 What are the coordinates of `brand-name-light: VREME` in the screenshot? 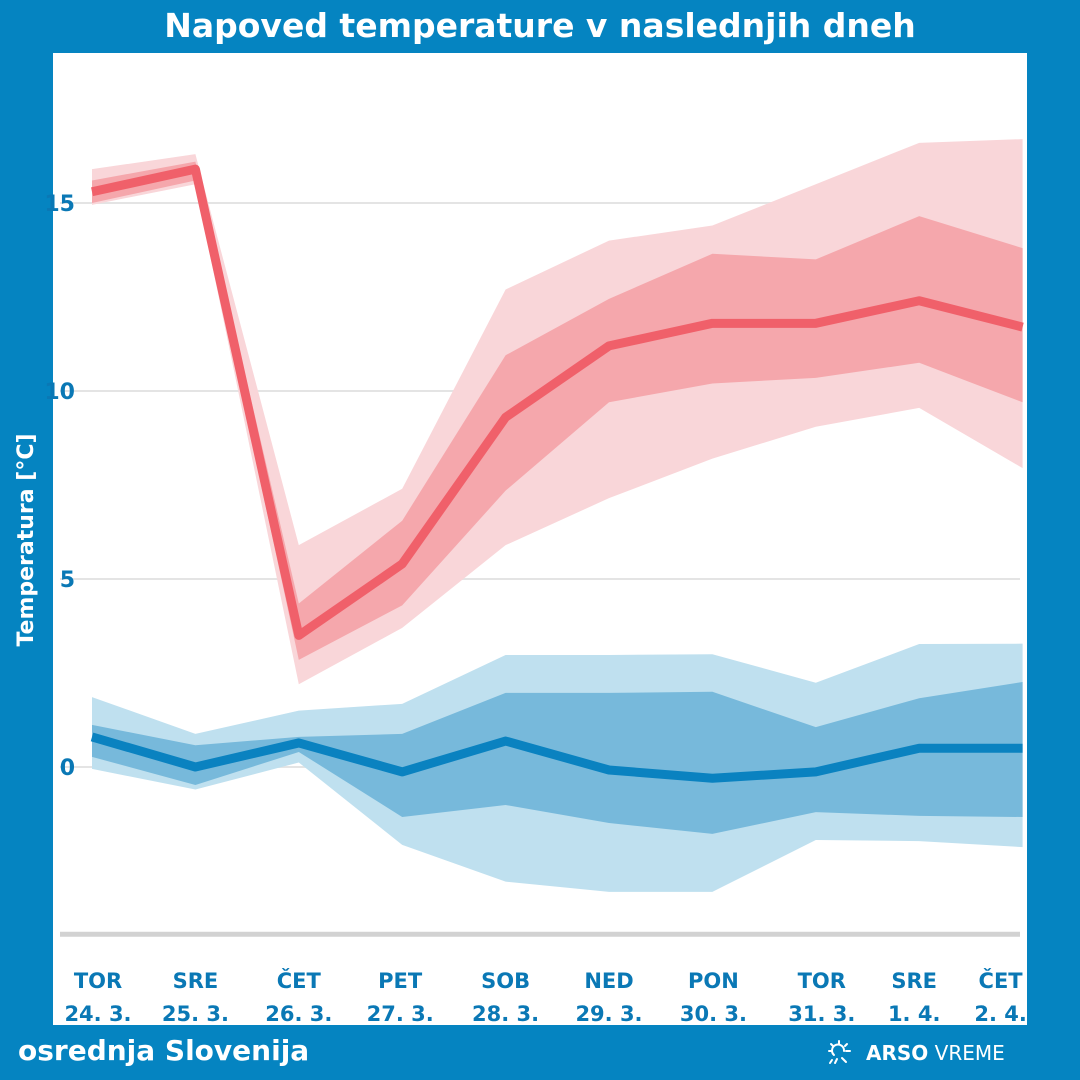 It's located at (969, 1053).